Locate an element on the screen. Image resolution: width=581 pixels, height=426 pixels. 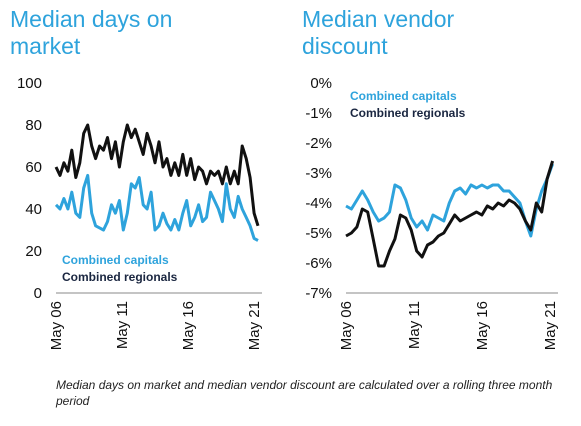
y-tick-label: 20 is located at coordinates (33, 251).